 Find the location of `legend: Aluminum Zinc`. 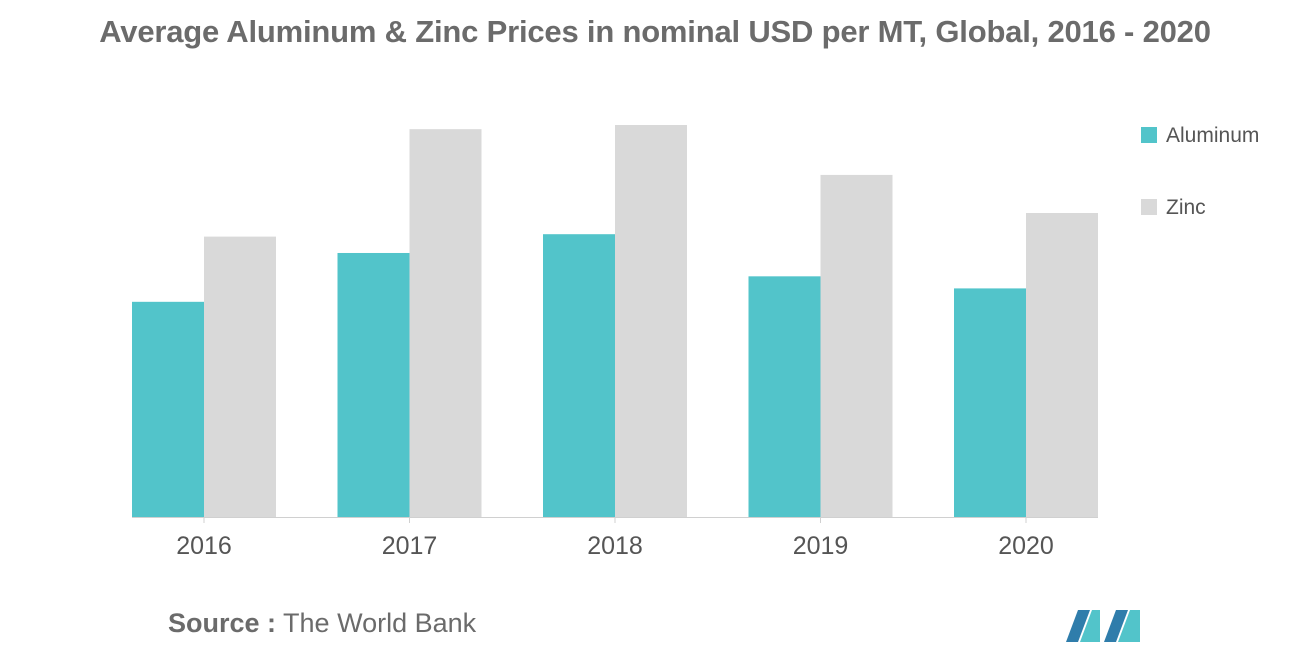

legend: Aluminum Zinc is located at coordinates (1200, 171).